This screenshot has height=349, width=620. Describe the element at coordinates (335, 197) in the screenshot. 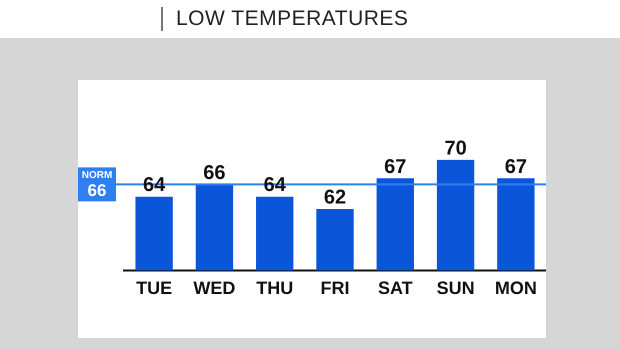

I see `data-label: 62` at that location.